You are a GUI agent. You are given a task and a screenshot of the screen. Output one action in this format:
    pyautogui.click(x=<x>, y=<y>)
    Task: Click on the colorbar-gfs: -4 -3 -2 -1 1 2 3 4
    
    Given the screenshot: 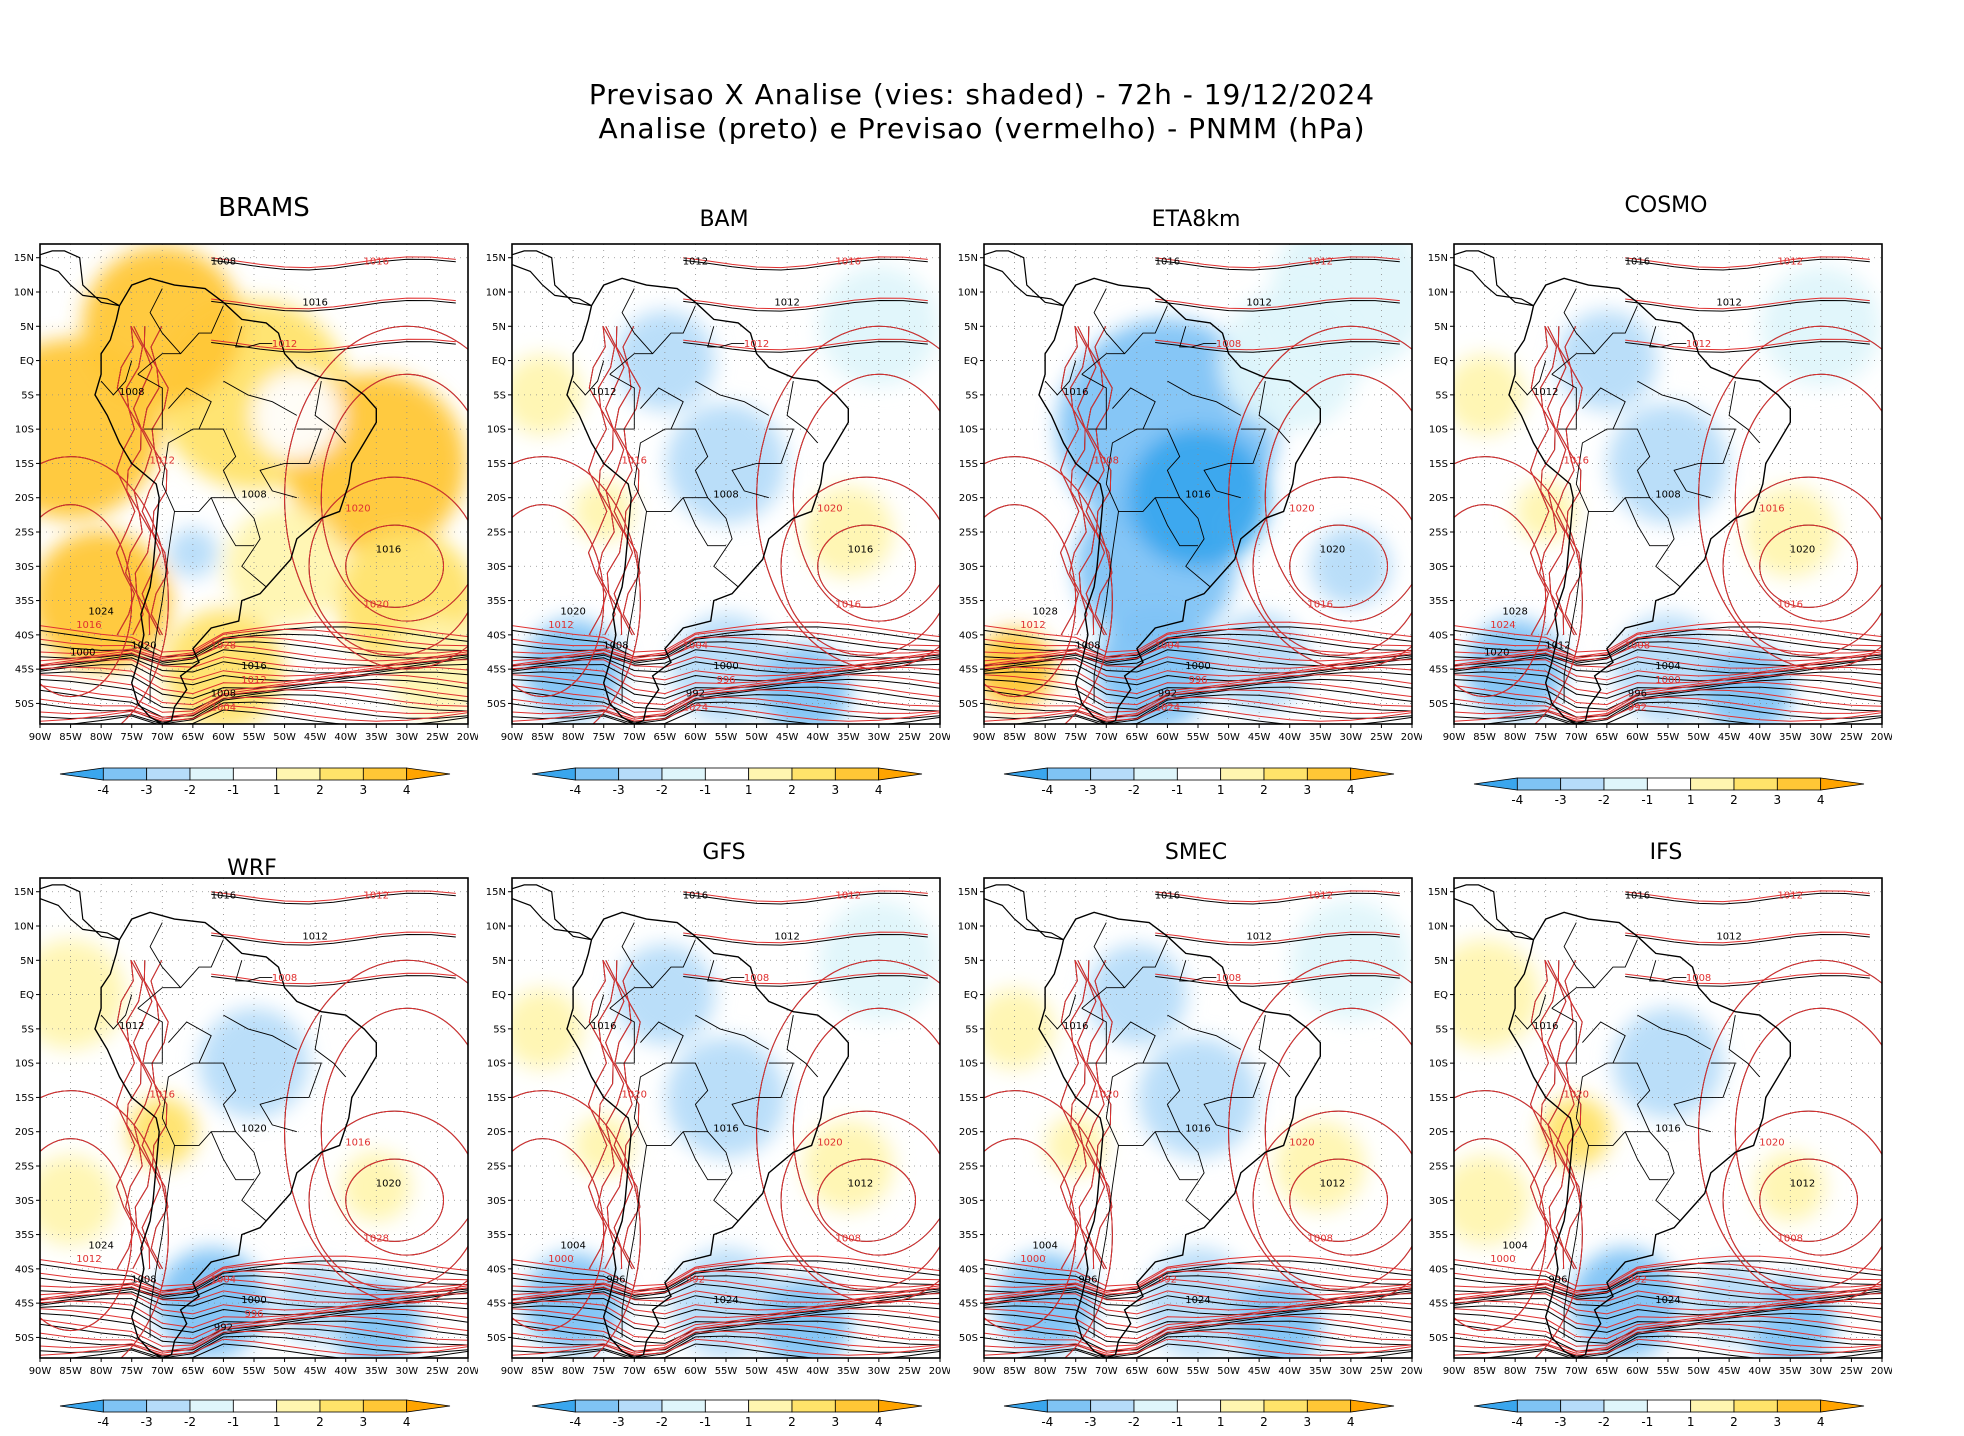 What is the action you would take?
    pyautogui.click(x=727, y=1414)
    